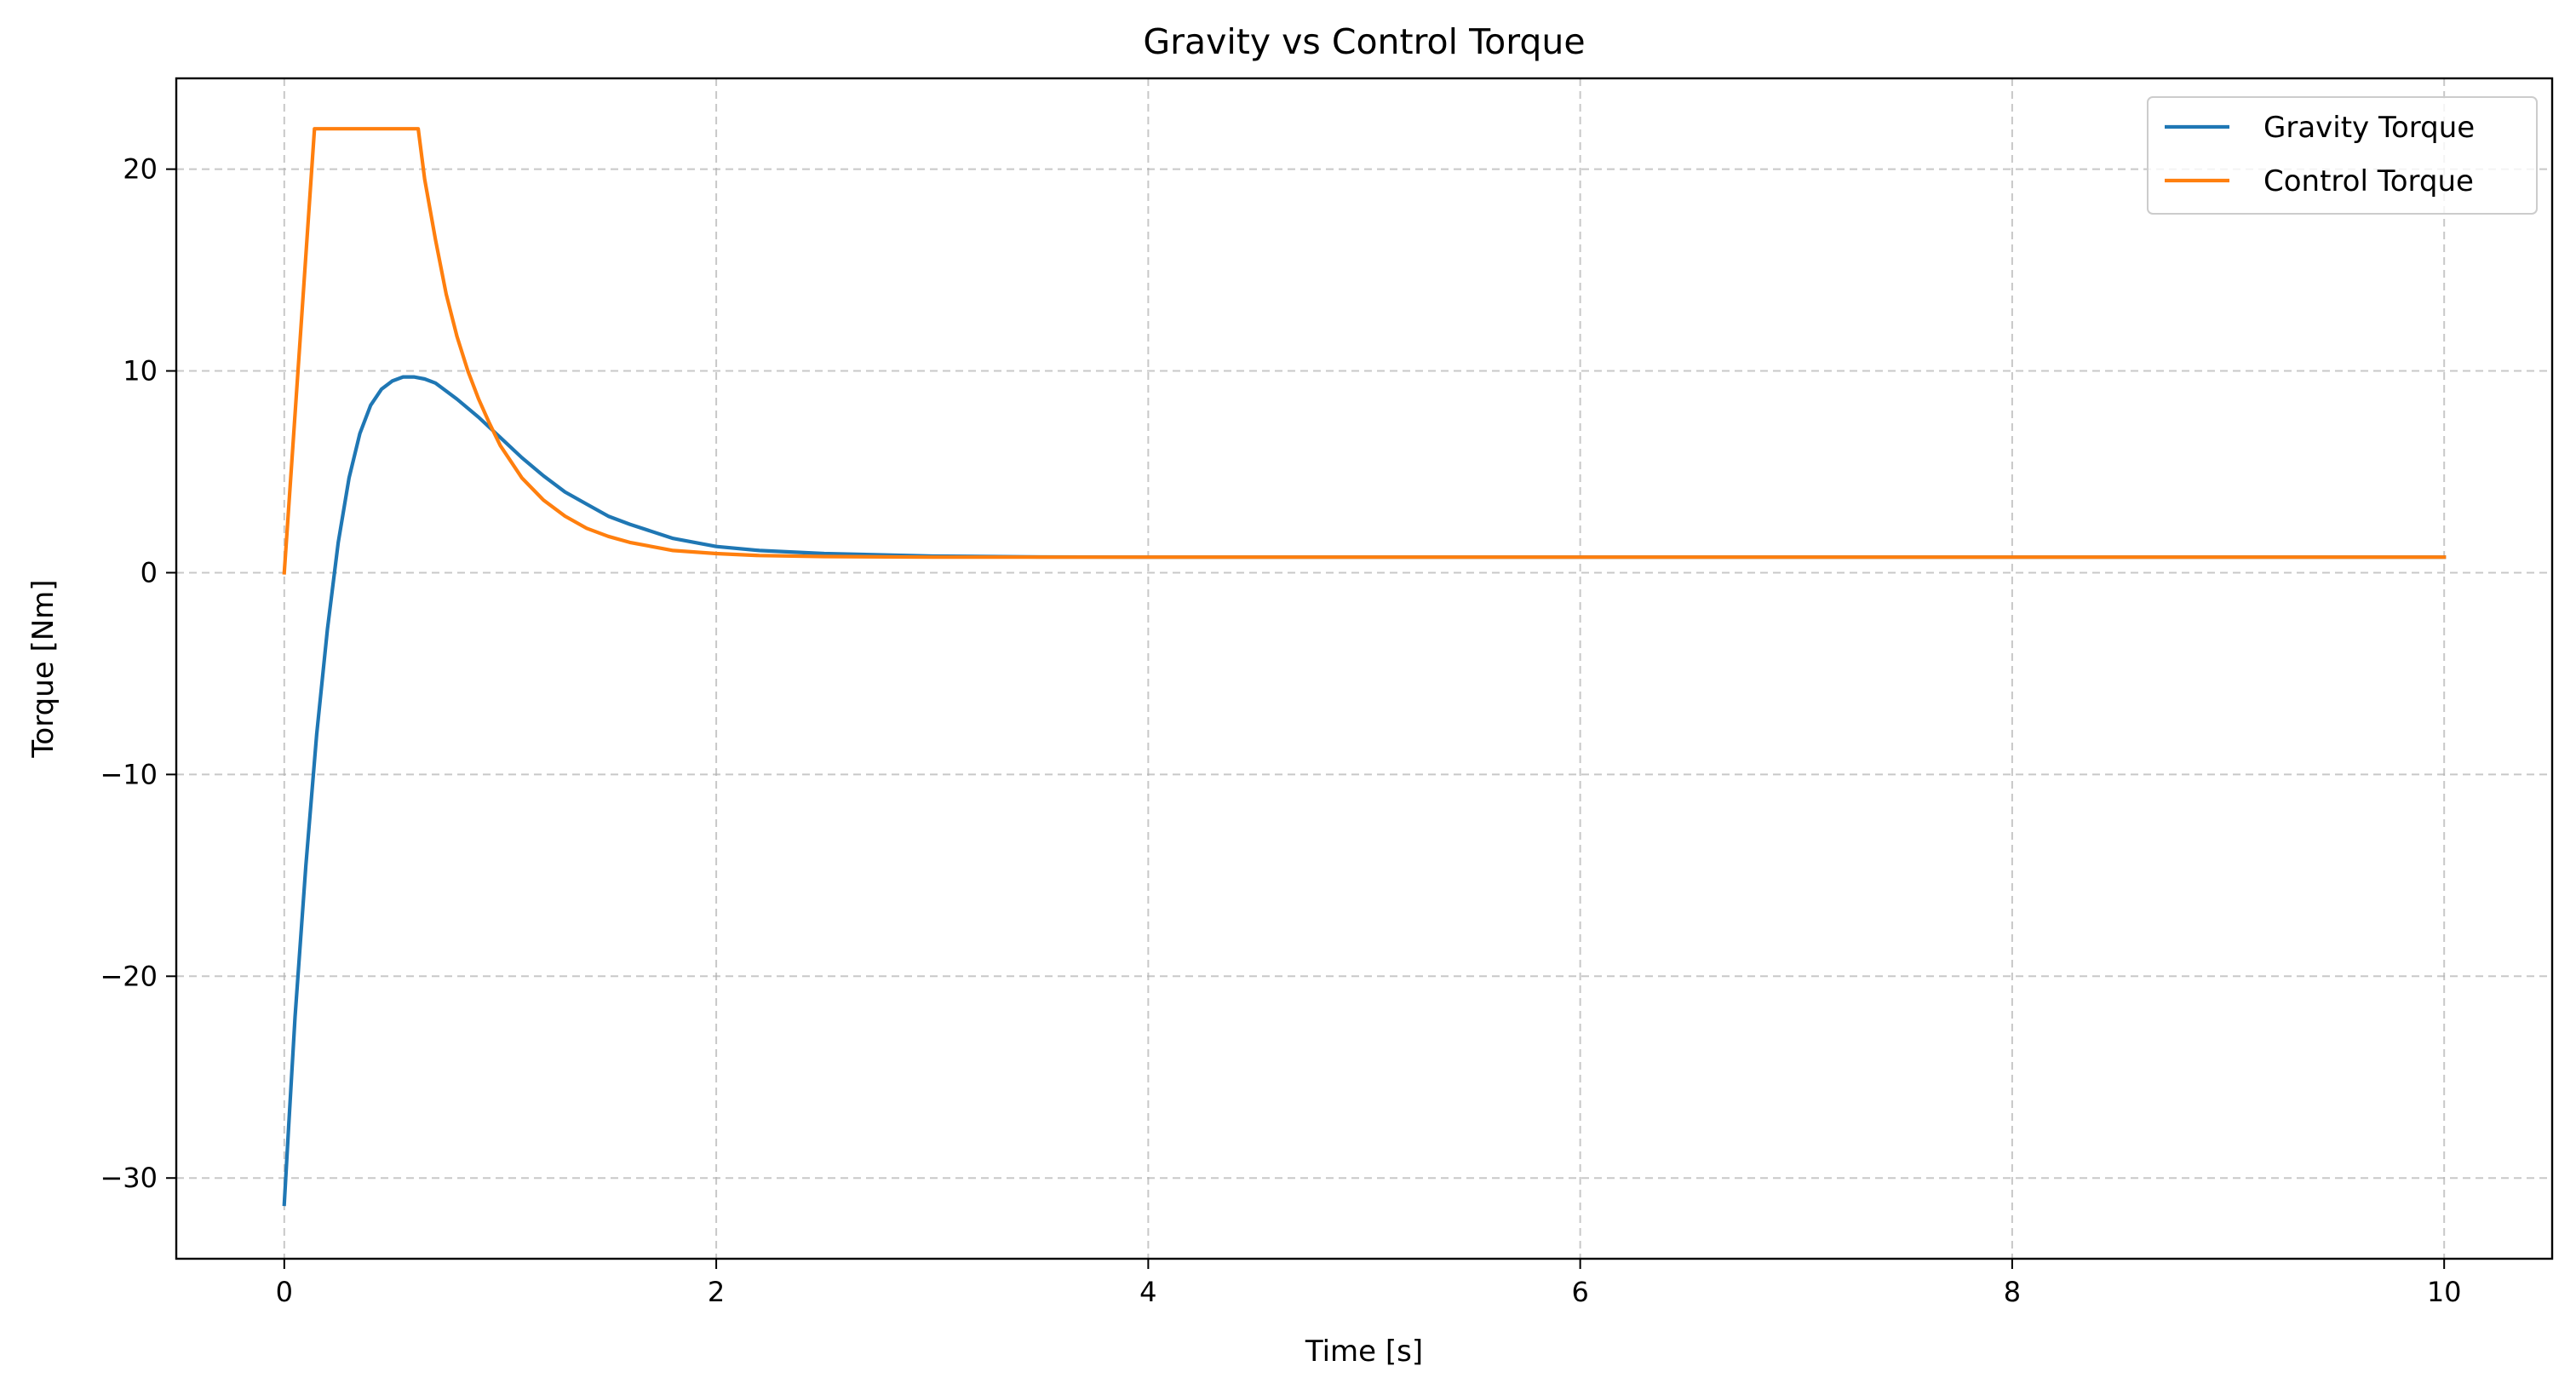 This screenshot has height=1395, width=2576. Describe the element at coordinates (129, 1178) in the screenshot. I see `y-tick-label: −30` at that location.